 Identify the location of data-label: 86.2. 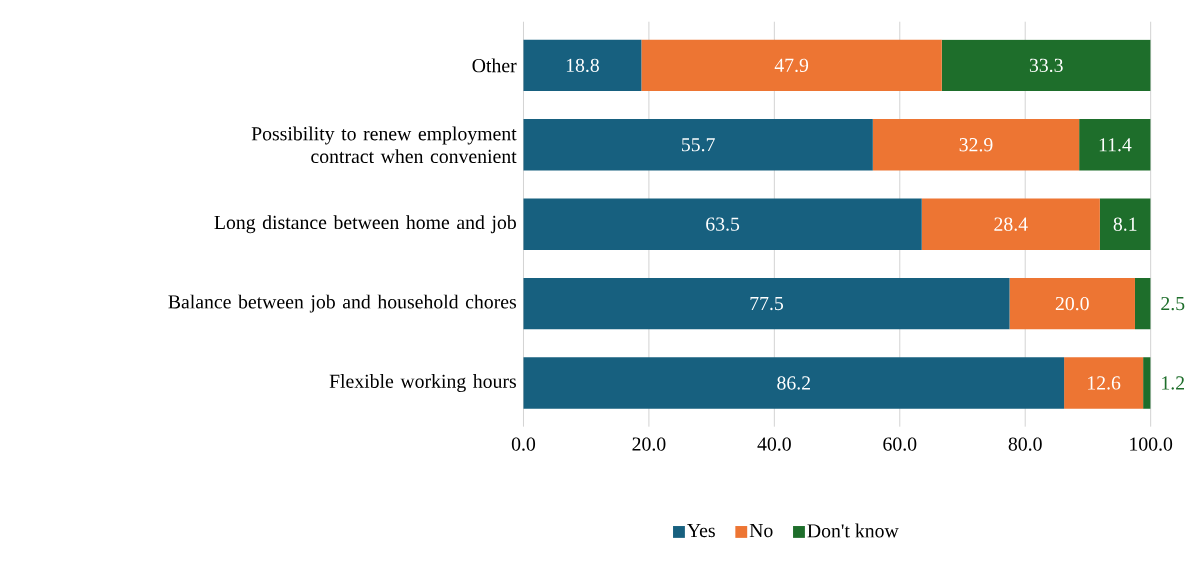
(793, 383).